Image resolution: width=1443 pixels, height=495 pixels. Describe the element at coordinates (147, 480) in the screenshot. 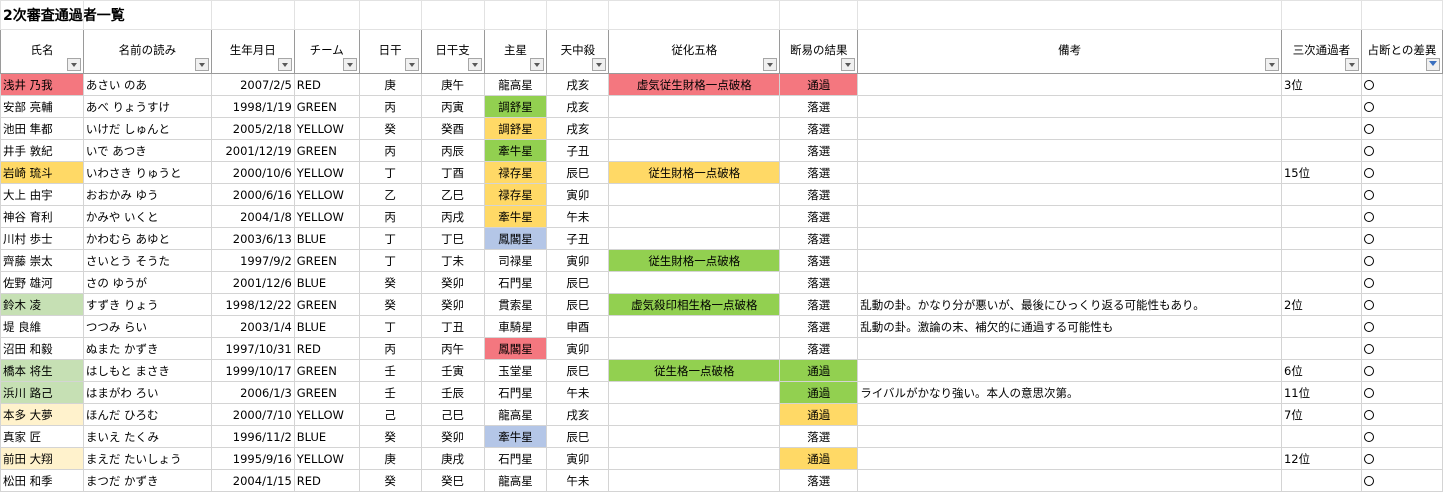

I see `cell-reading: まつだ かずき` at that location.